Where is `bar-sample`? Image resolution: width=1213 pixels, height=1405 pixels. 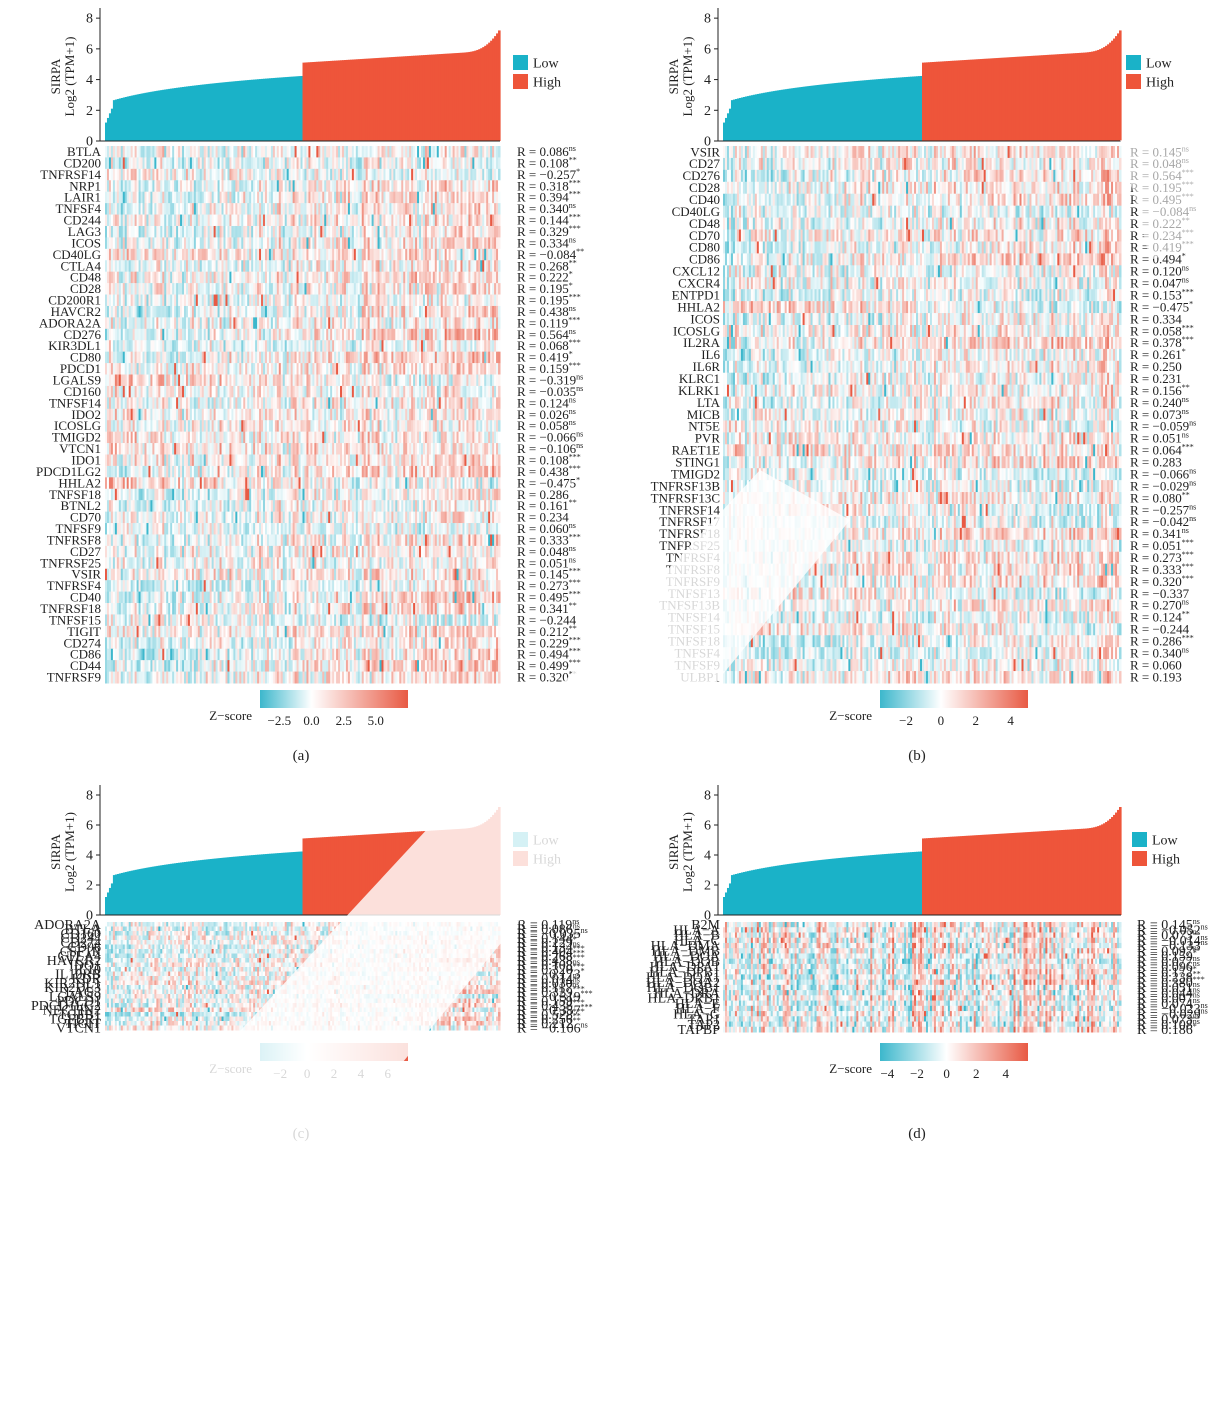
bar-sample is located at coordinates (499, 85).